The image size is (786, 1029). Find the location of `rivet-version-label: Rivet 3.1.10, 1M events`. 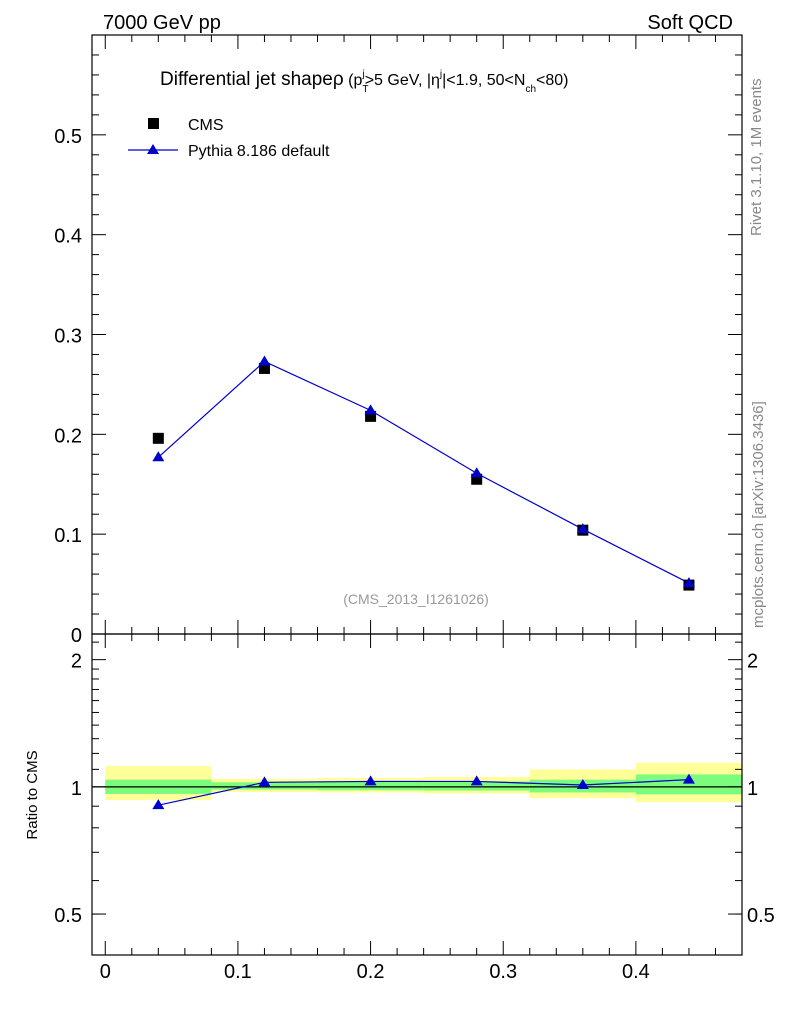

rivet-version-label: Rivet 3.1.10, 1M events is located at coordinates (756, 157).